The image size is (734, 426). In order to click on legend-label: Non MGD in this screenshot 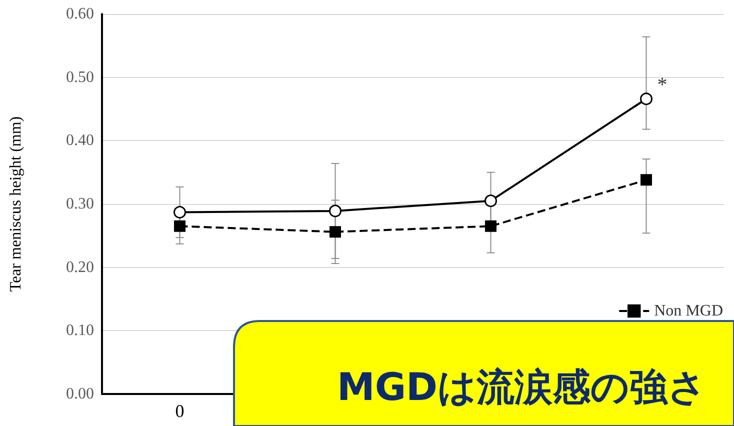, I will do `click(688, 311)`.